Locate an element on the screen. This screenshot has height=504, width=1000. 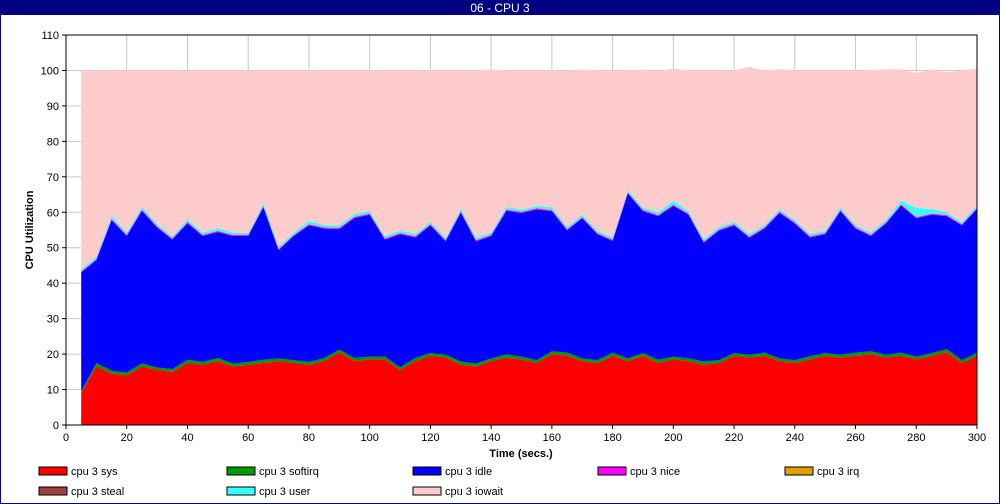
y-tick-label: 60 is located at coordinates (53, 213).